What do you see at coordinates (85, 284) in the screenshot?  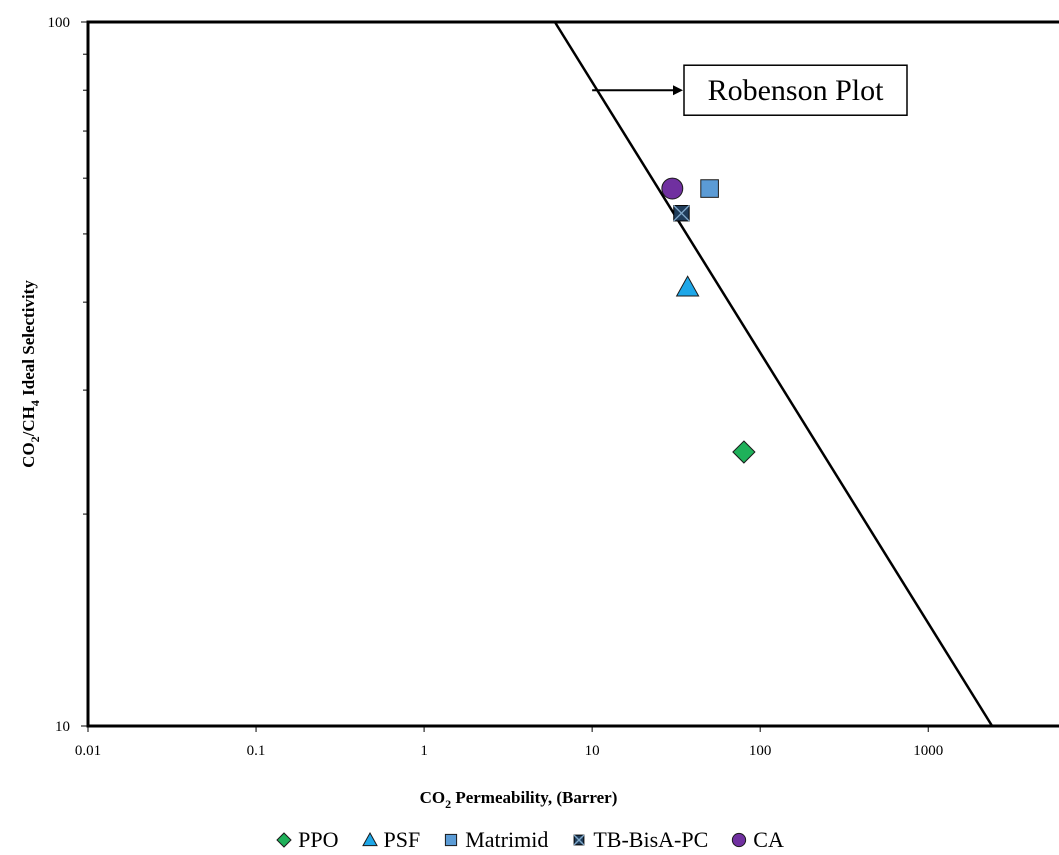 I see `y-axis-minor-ticks` at bounding box center [85, 284].